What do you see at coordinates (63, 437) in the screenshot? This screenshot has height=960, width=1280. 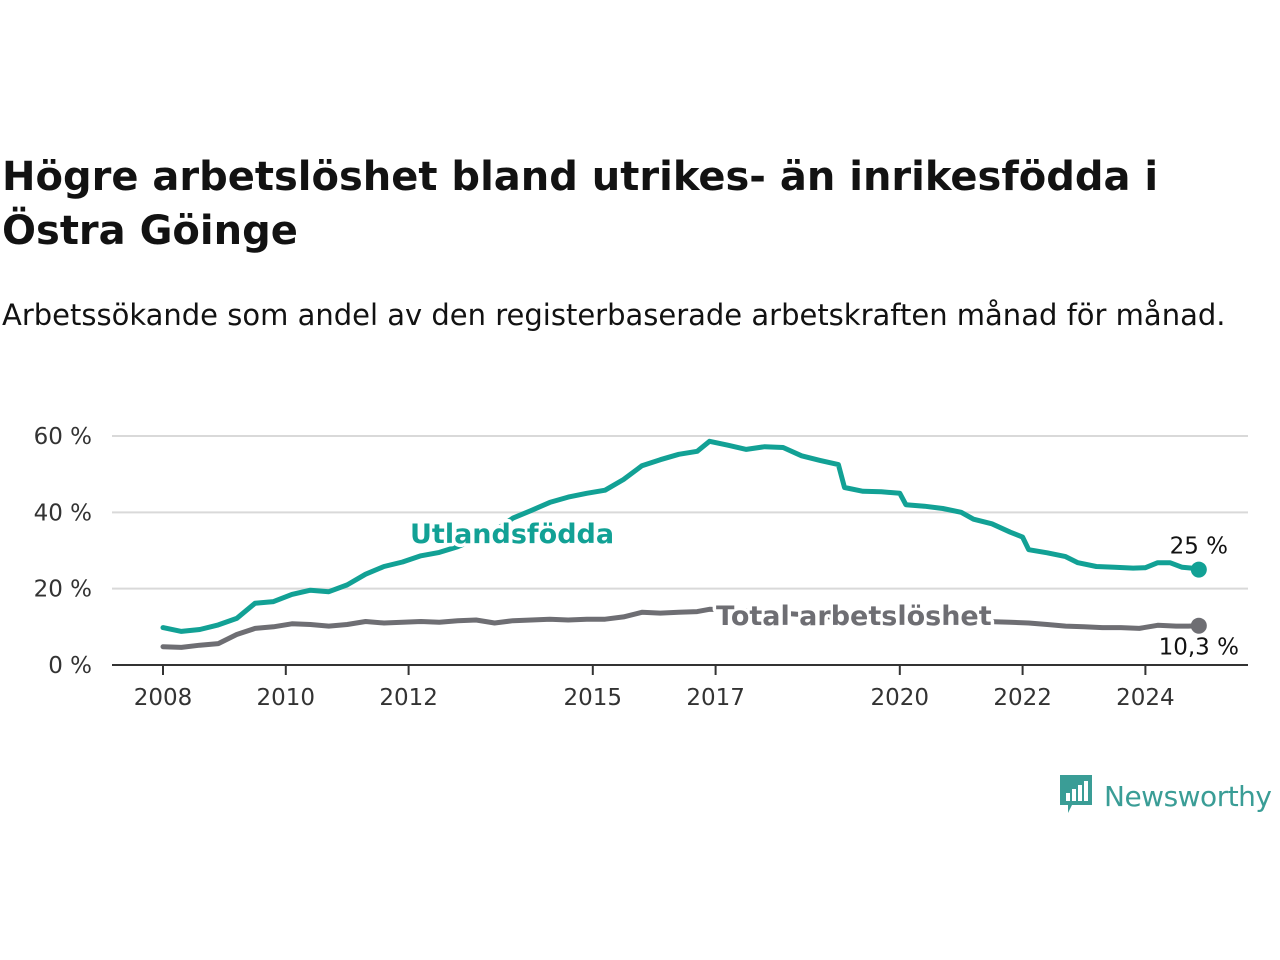 I see `y-tick-label: 60 %` at bounding box center [63, 437].